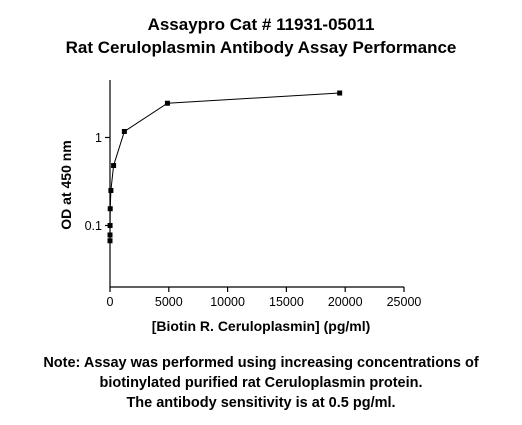 The image size is (522, 425). I want to click on x-tick-label: 0, so click(110, 302).